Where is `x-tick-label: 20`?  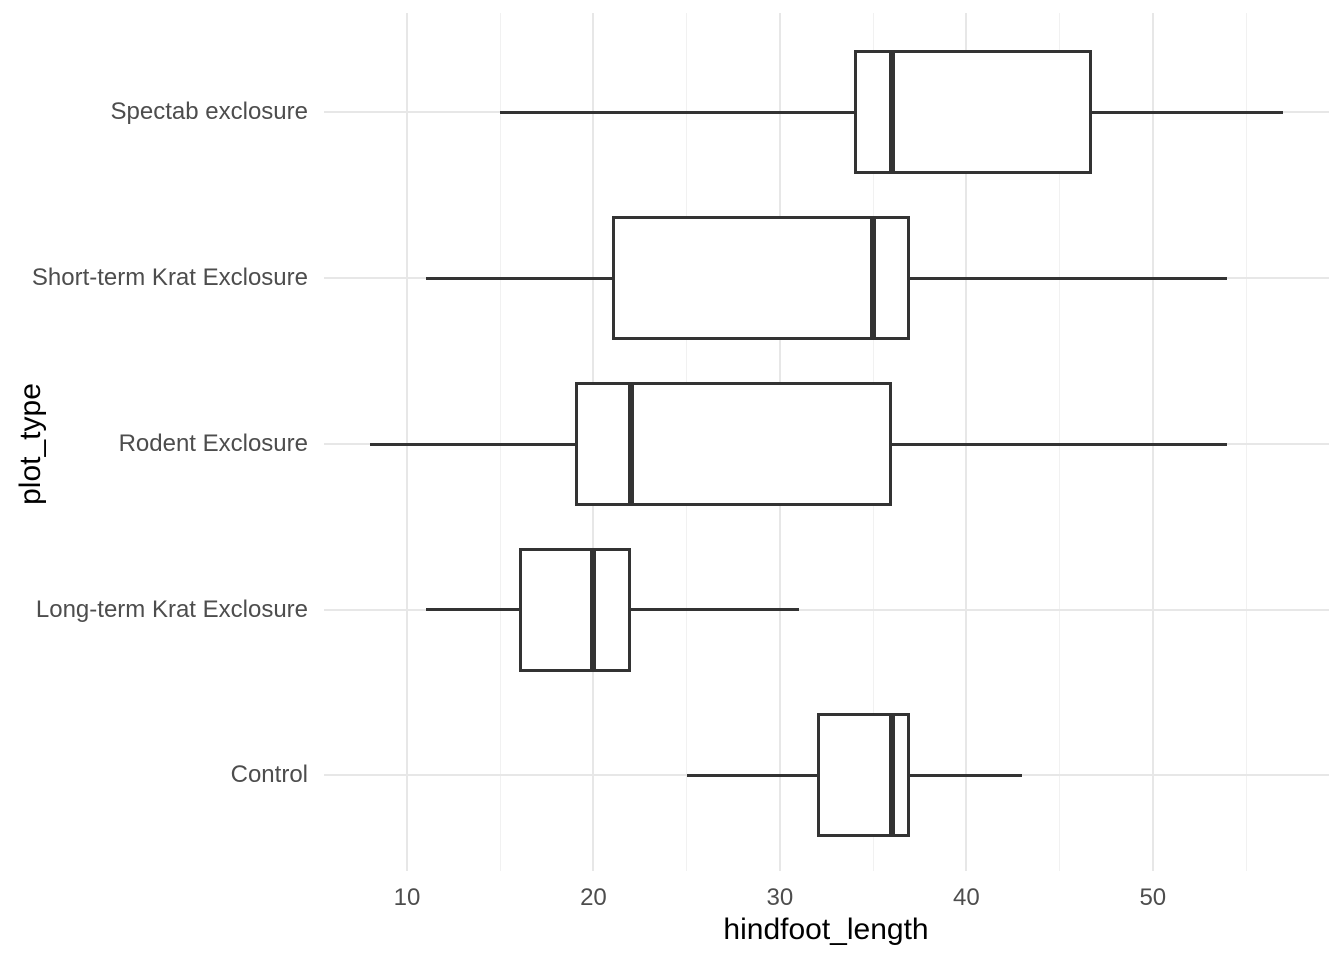
x-tick-label: 20 is located at coordinates (593, 897).